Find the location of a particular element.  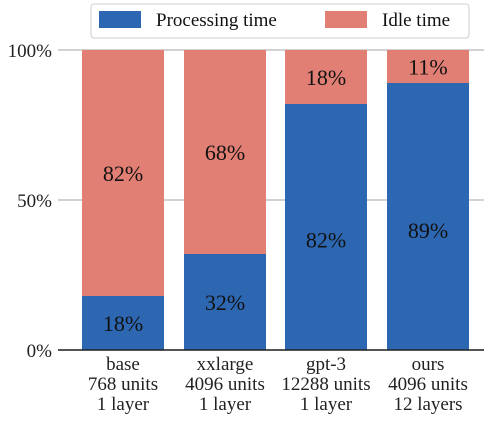

data-label-idle-time: 82% is located at coordinates (123, 173).